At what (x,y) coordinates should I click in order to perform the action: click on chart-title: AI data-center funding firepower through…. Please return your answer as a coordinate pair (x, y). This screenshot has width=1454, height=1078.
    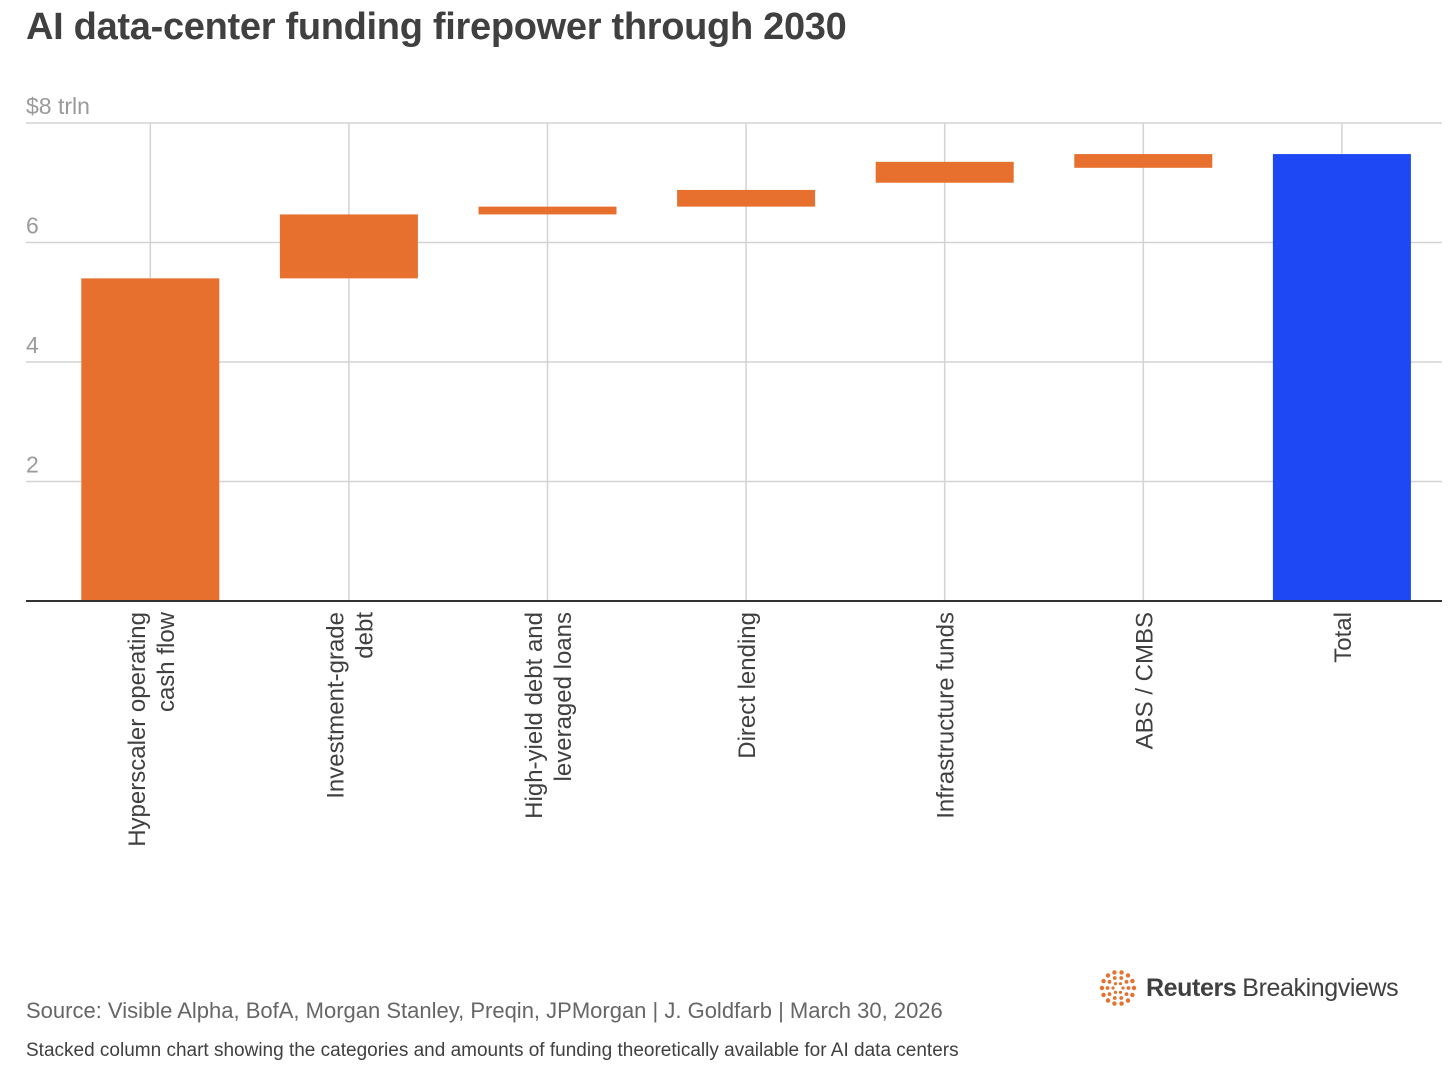
    Looking at the image, I should click on (436, 27).